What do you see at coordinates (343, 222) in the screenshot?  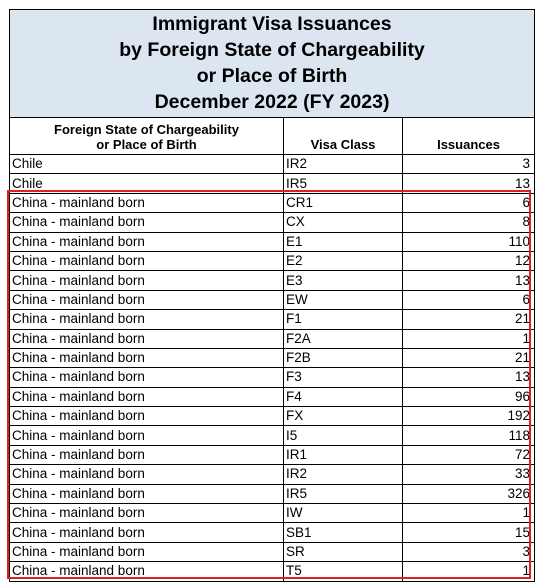 I see `cell-visa-class: CX` at bounding box center [343, 222].